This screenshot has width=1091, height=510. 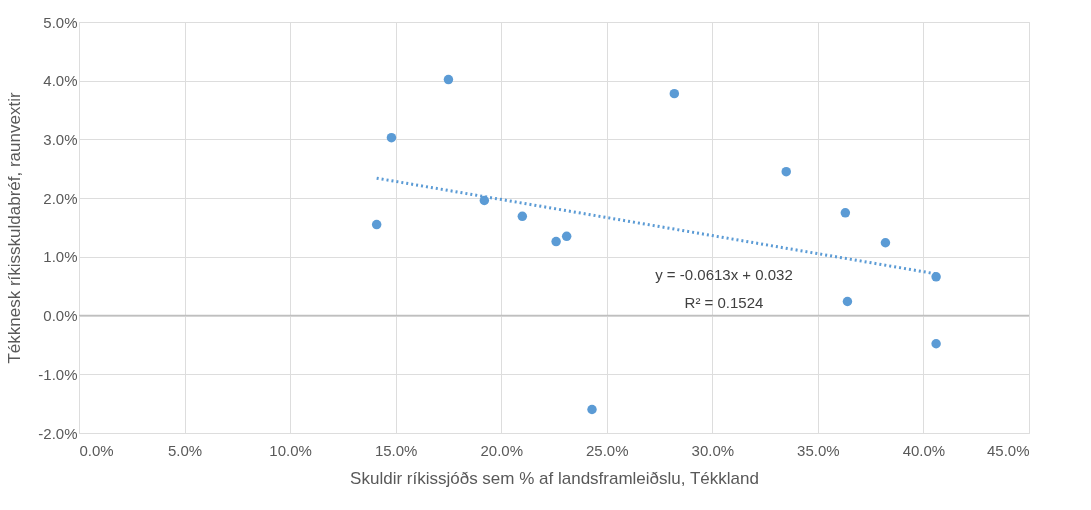 What do you see at coordinates (15, 228) in the screenshot?
I see `y-axis-title: Tékknesk ríkisskuldabréf, raunvextir` at bounding box center [15, 228].